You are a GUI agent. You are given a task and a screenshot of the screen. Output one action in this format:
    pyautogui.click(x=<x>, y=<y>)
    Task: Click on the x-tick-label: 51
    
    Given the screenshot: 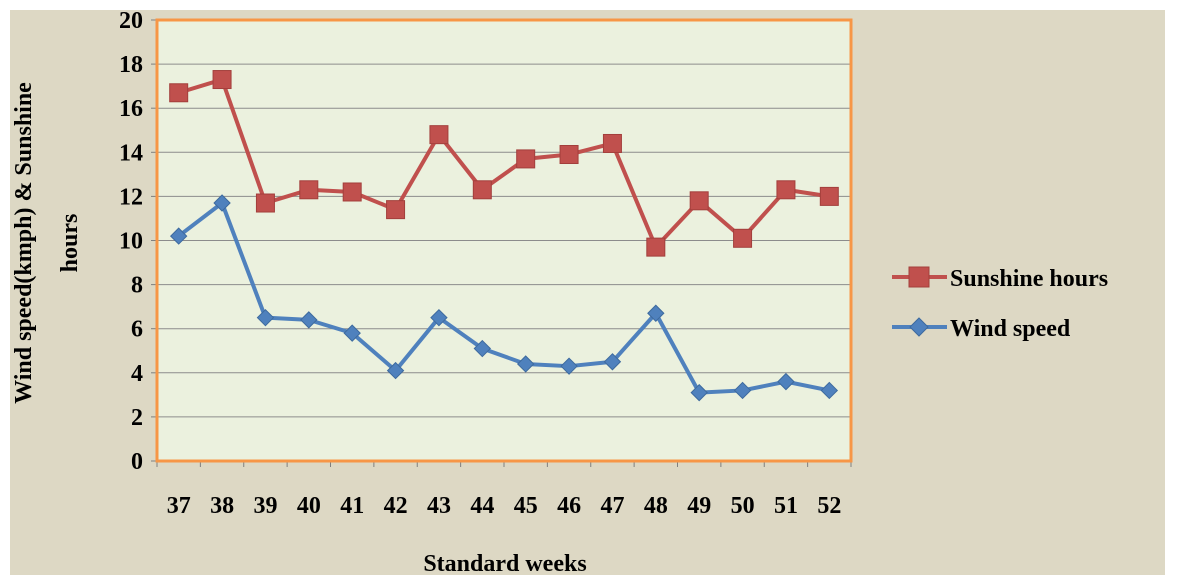 What is the action you would take?
    pyautogui.click(x=786, y=506)
    